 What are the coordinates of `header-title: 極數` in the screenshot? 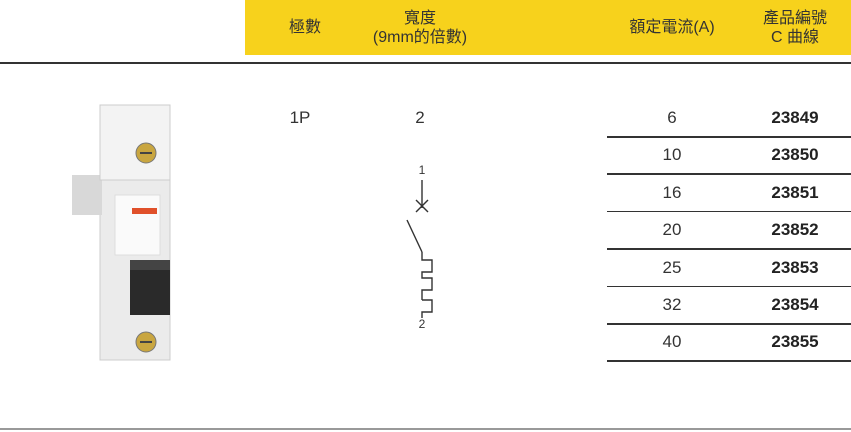 It's located at (304, 27).